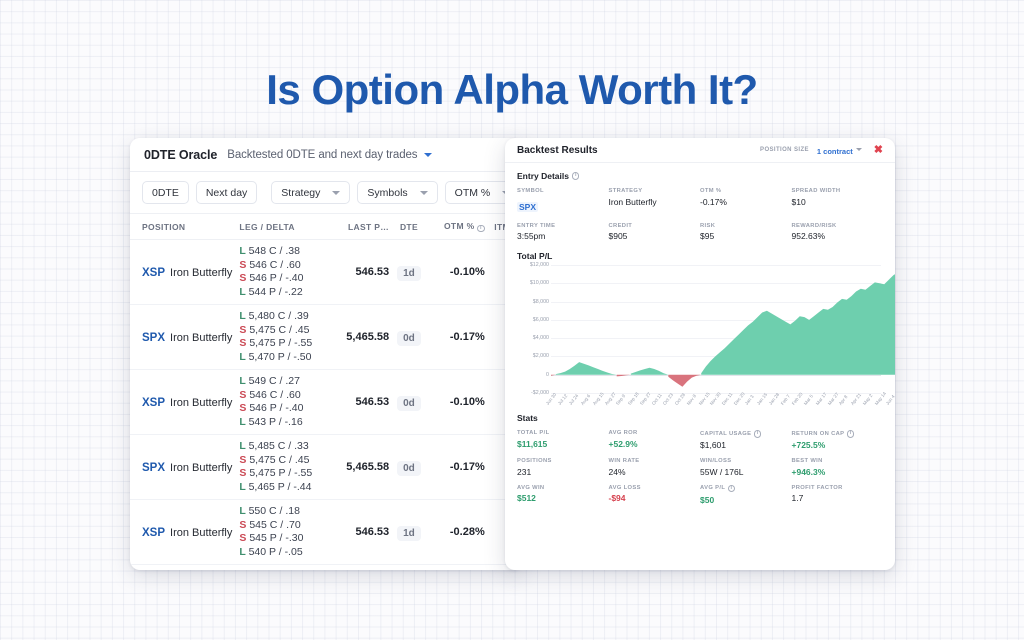 The image size is (1024, 640). What do you see at coordinates (286, 358) in the screenshot?
I see `leg-line: L 5,470 P / -.50` at bounding box center [286, 358].